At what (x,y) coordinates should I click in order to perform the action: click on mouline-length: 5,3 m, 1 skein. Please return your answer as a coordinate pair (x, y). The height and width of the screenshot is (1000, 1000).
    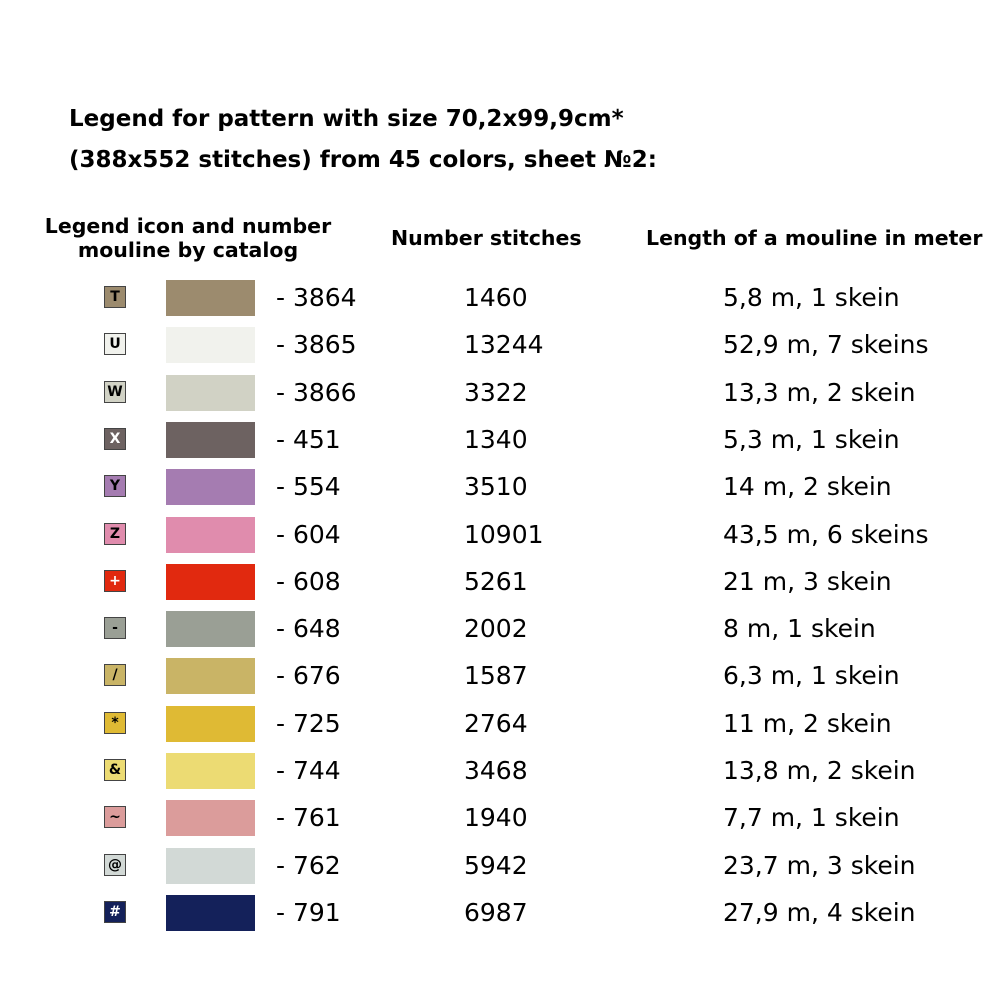
    Looking at the image, I should click on (811, 439).